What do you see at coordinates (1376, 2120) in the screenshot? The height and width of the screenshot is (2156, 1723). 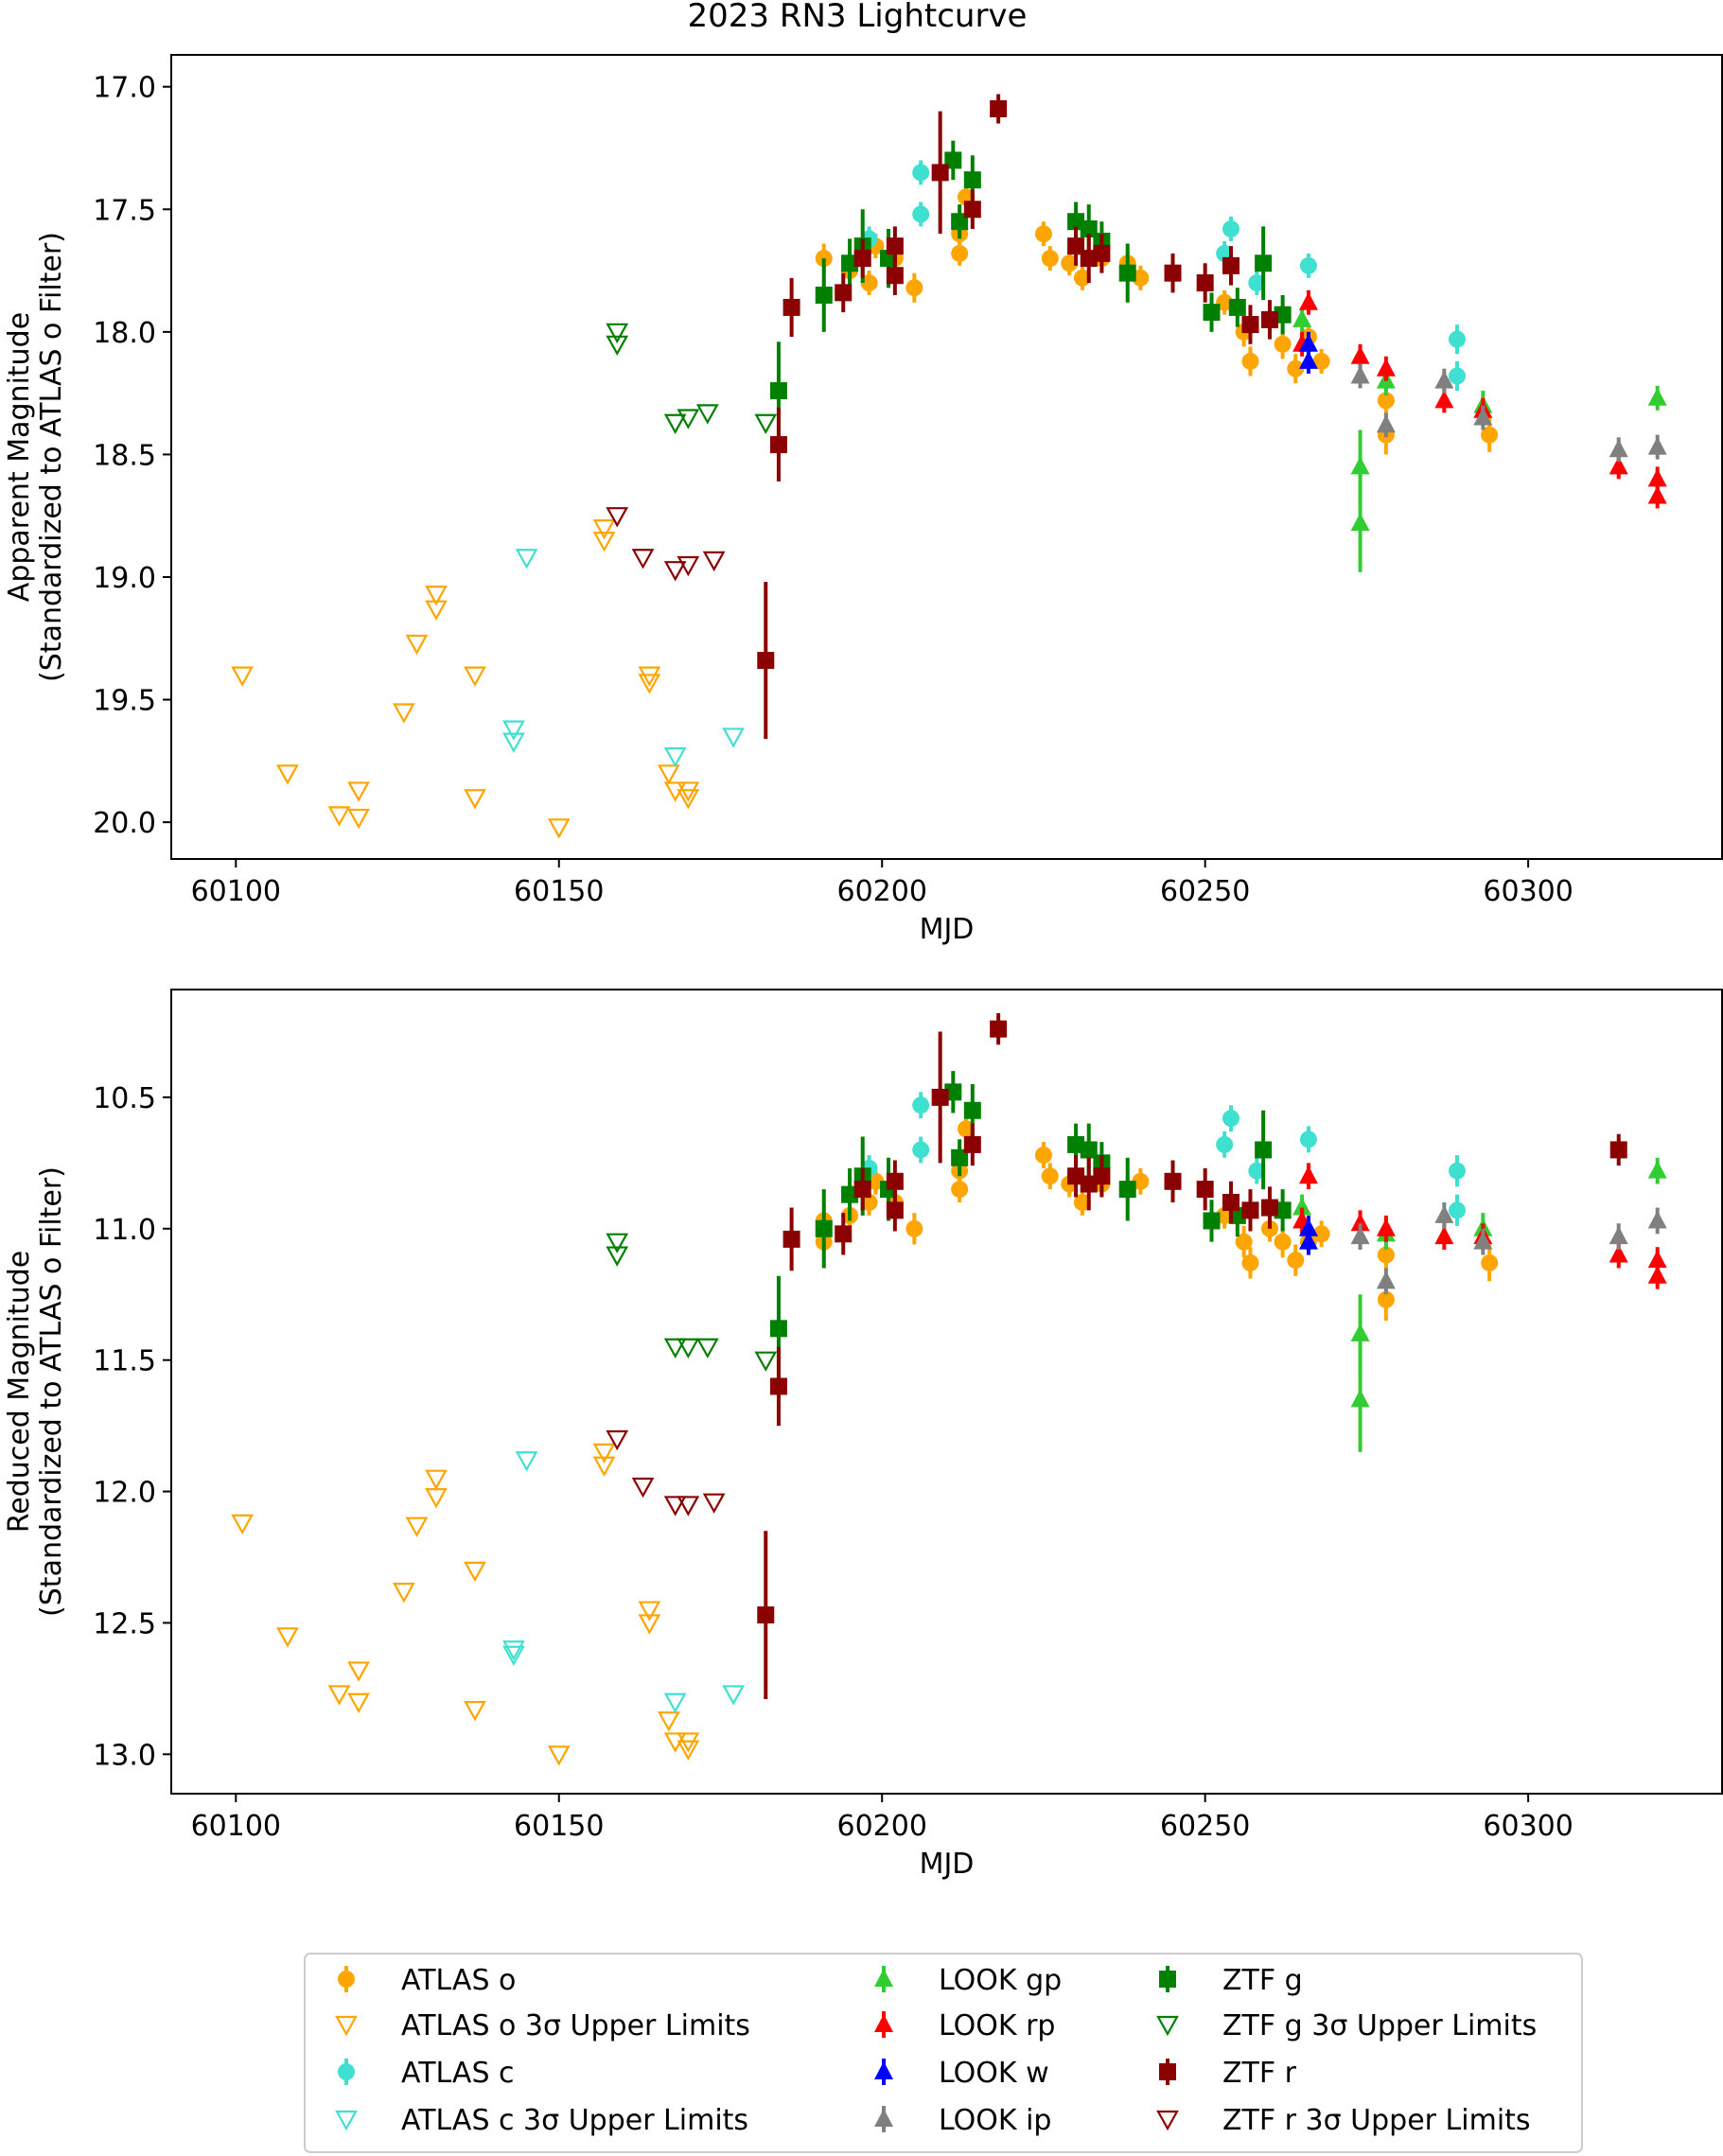 I see `legend-label: ZTF r 3σ Upper Limits` at bounding box center [1376, 2120].